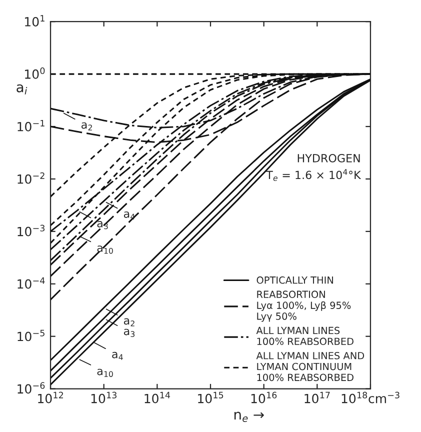 The width and height of the screenshot is (421, 432). What do you see at coordinates (314, 167) in the screenshot?
I see `text: HYDROGEN T$_{e}$ = 1.6 × 10$^{4}$°K` at bounding box center [314, 167].